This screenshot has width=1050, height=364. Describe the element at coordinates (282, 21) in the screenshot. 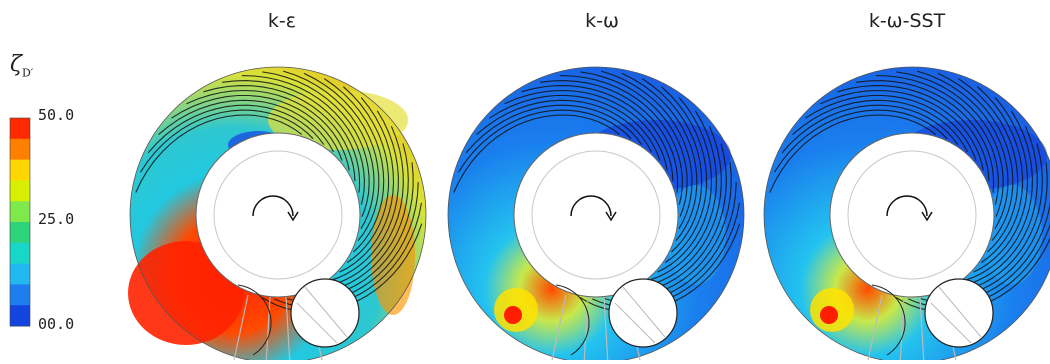

I see `panel-title-ke: k-ε` at that location.